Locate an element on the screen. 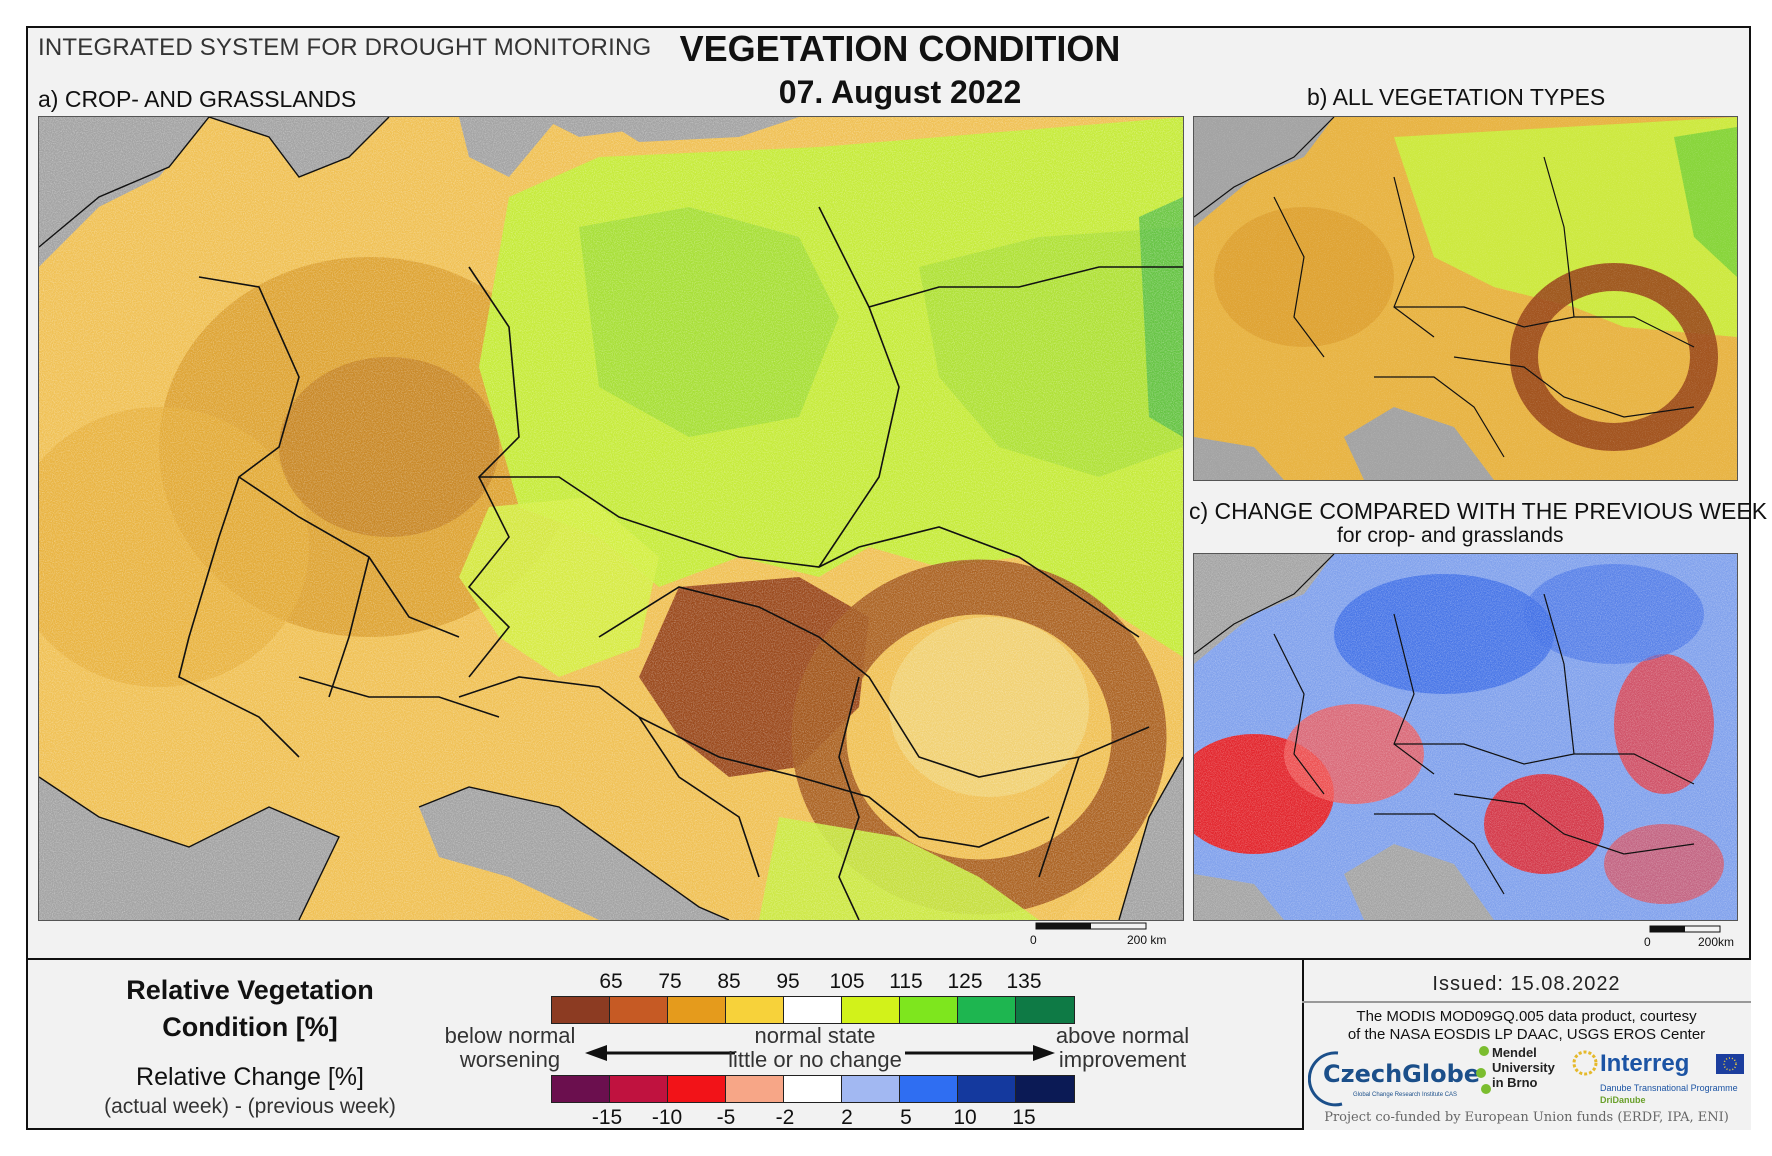  rc-tick: -10 is located at coordinates (667, 1117).